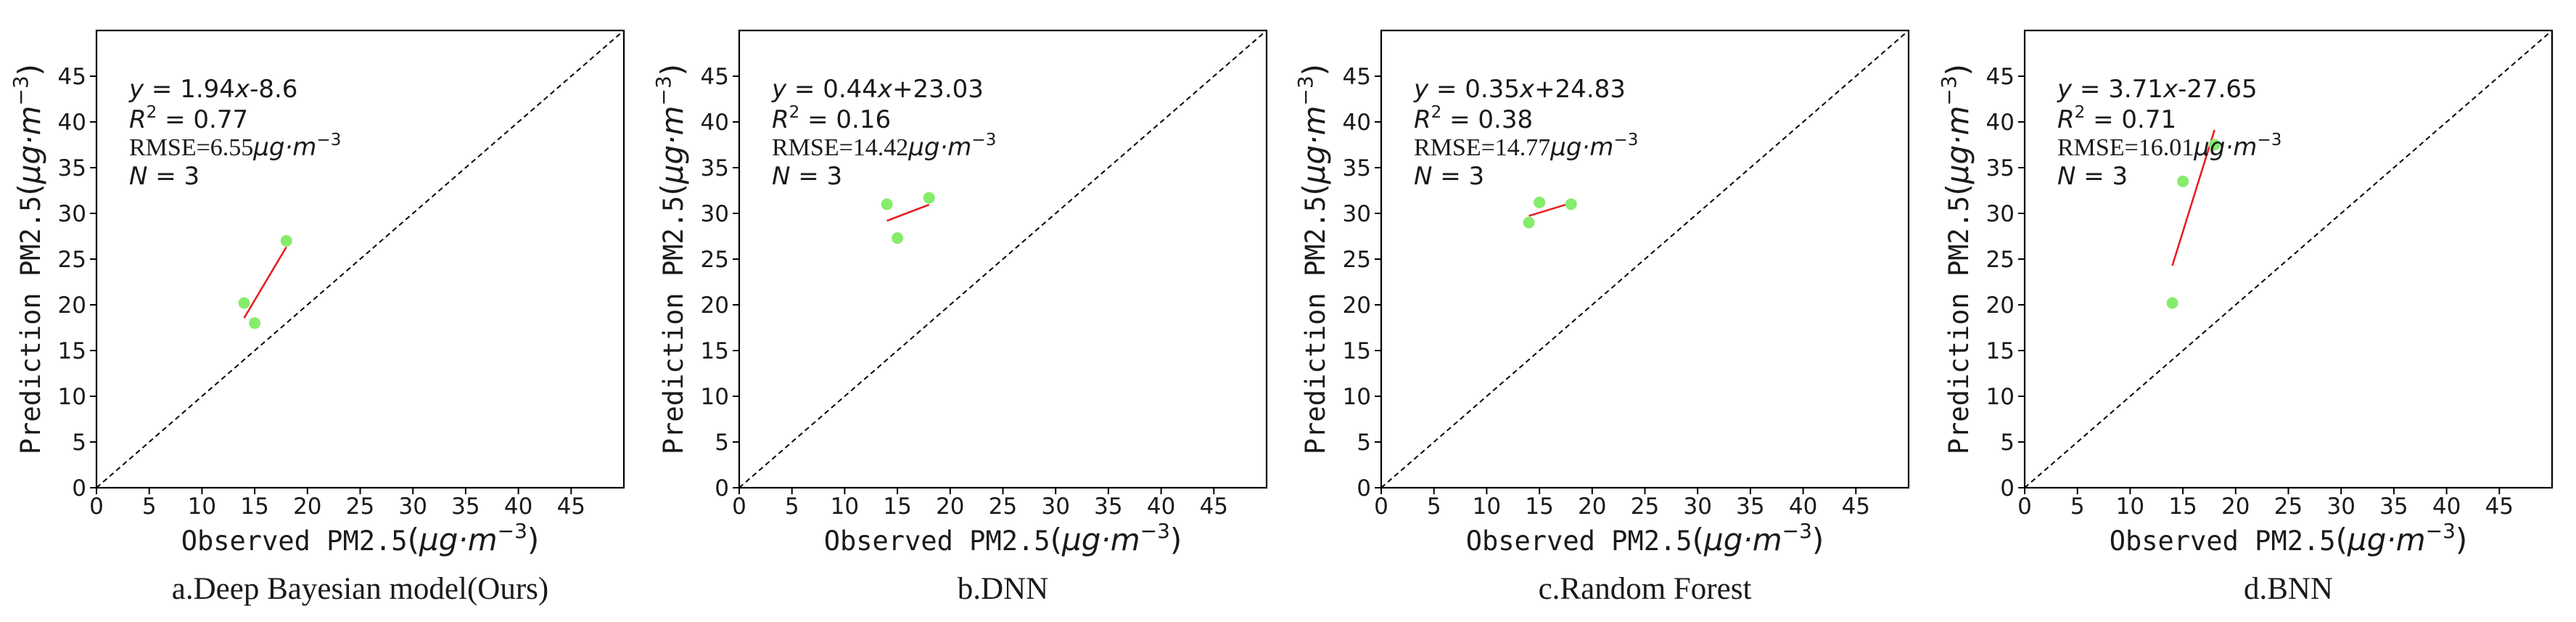  What do you see at coordinates (2001, 214) in the screenshot?
I see `y-tick-label: 30` at bounding box center [2001, 214].